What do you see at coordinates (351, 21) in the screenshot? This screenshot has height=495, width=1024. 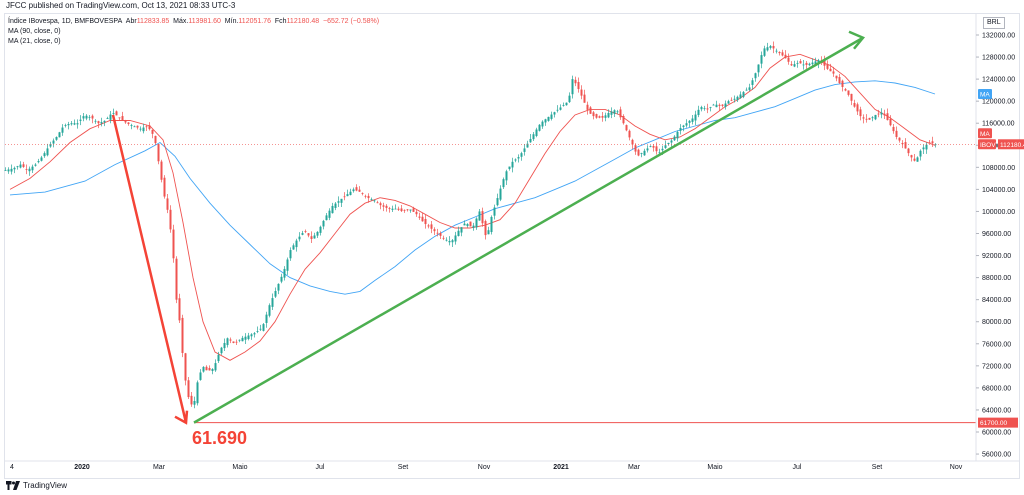 I see `legend-change: −652.72 (−0.58%)` at bounding box center [351, 21].